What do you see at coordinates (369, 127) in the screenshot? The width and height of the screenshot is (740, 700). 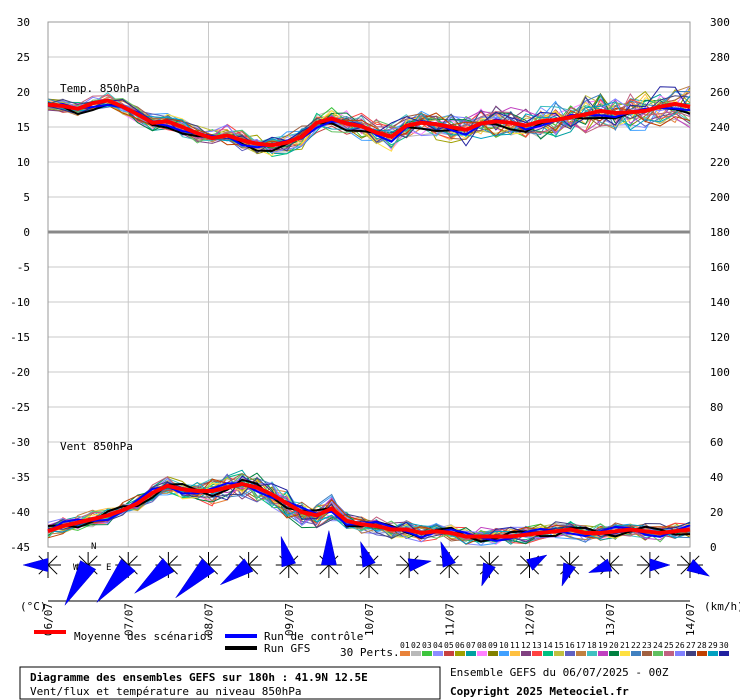 I see `gfs-temp-line` at bounding box center [369, 127].